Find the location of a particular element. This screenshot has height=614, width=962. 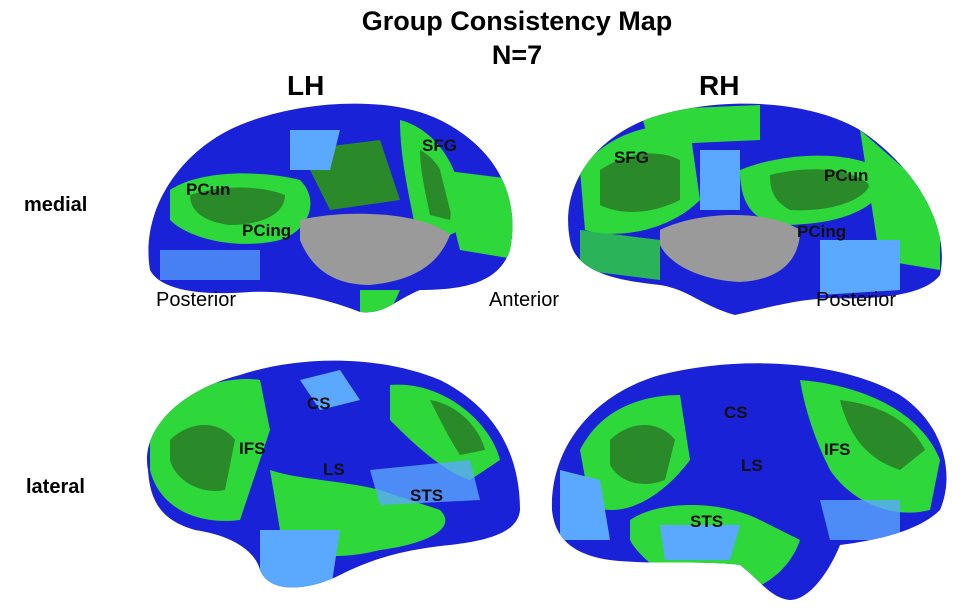

rh-medial-region-pcun: PCun is located at coordinates (846, 175).